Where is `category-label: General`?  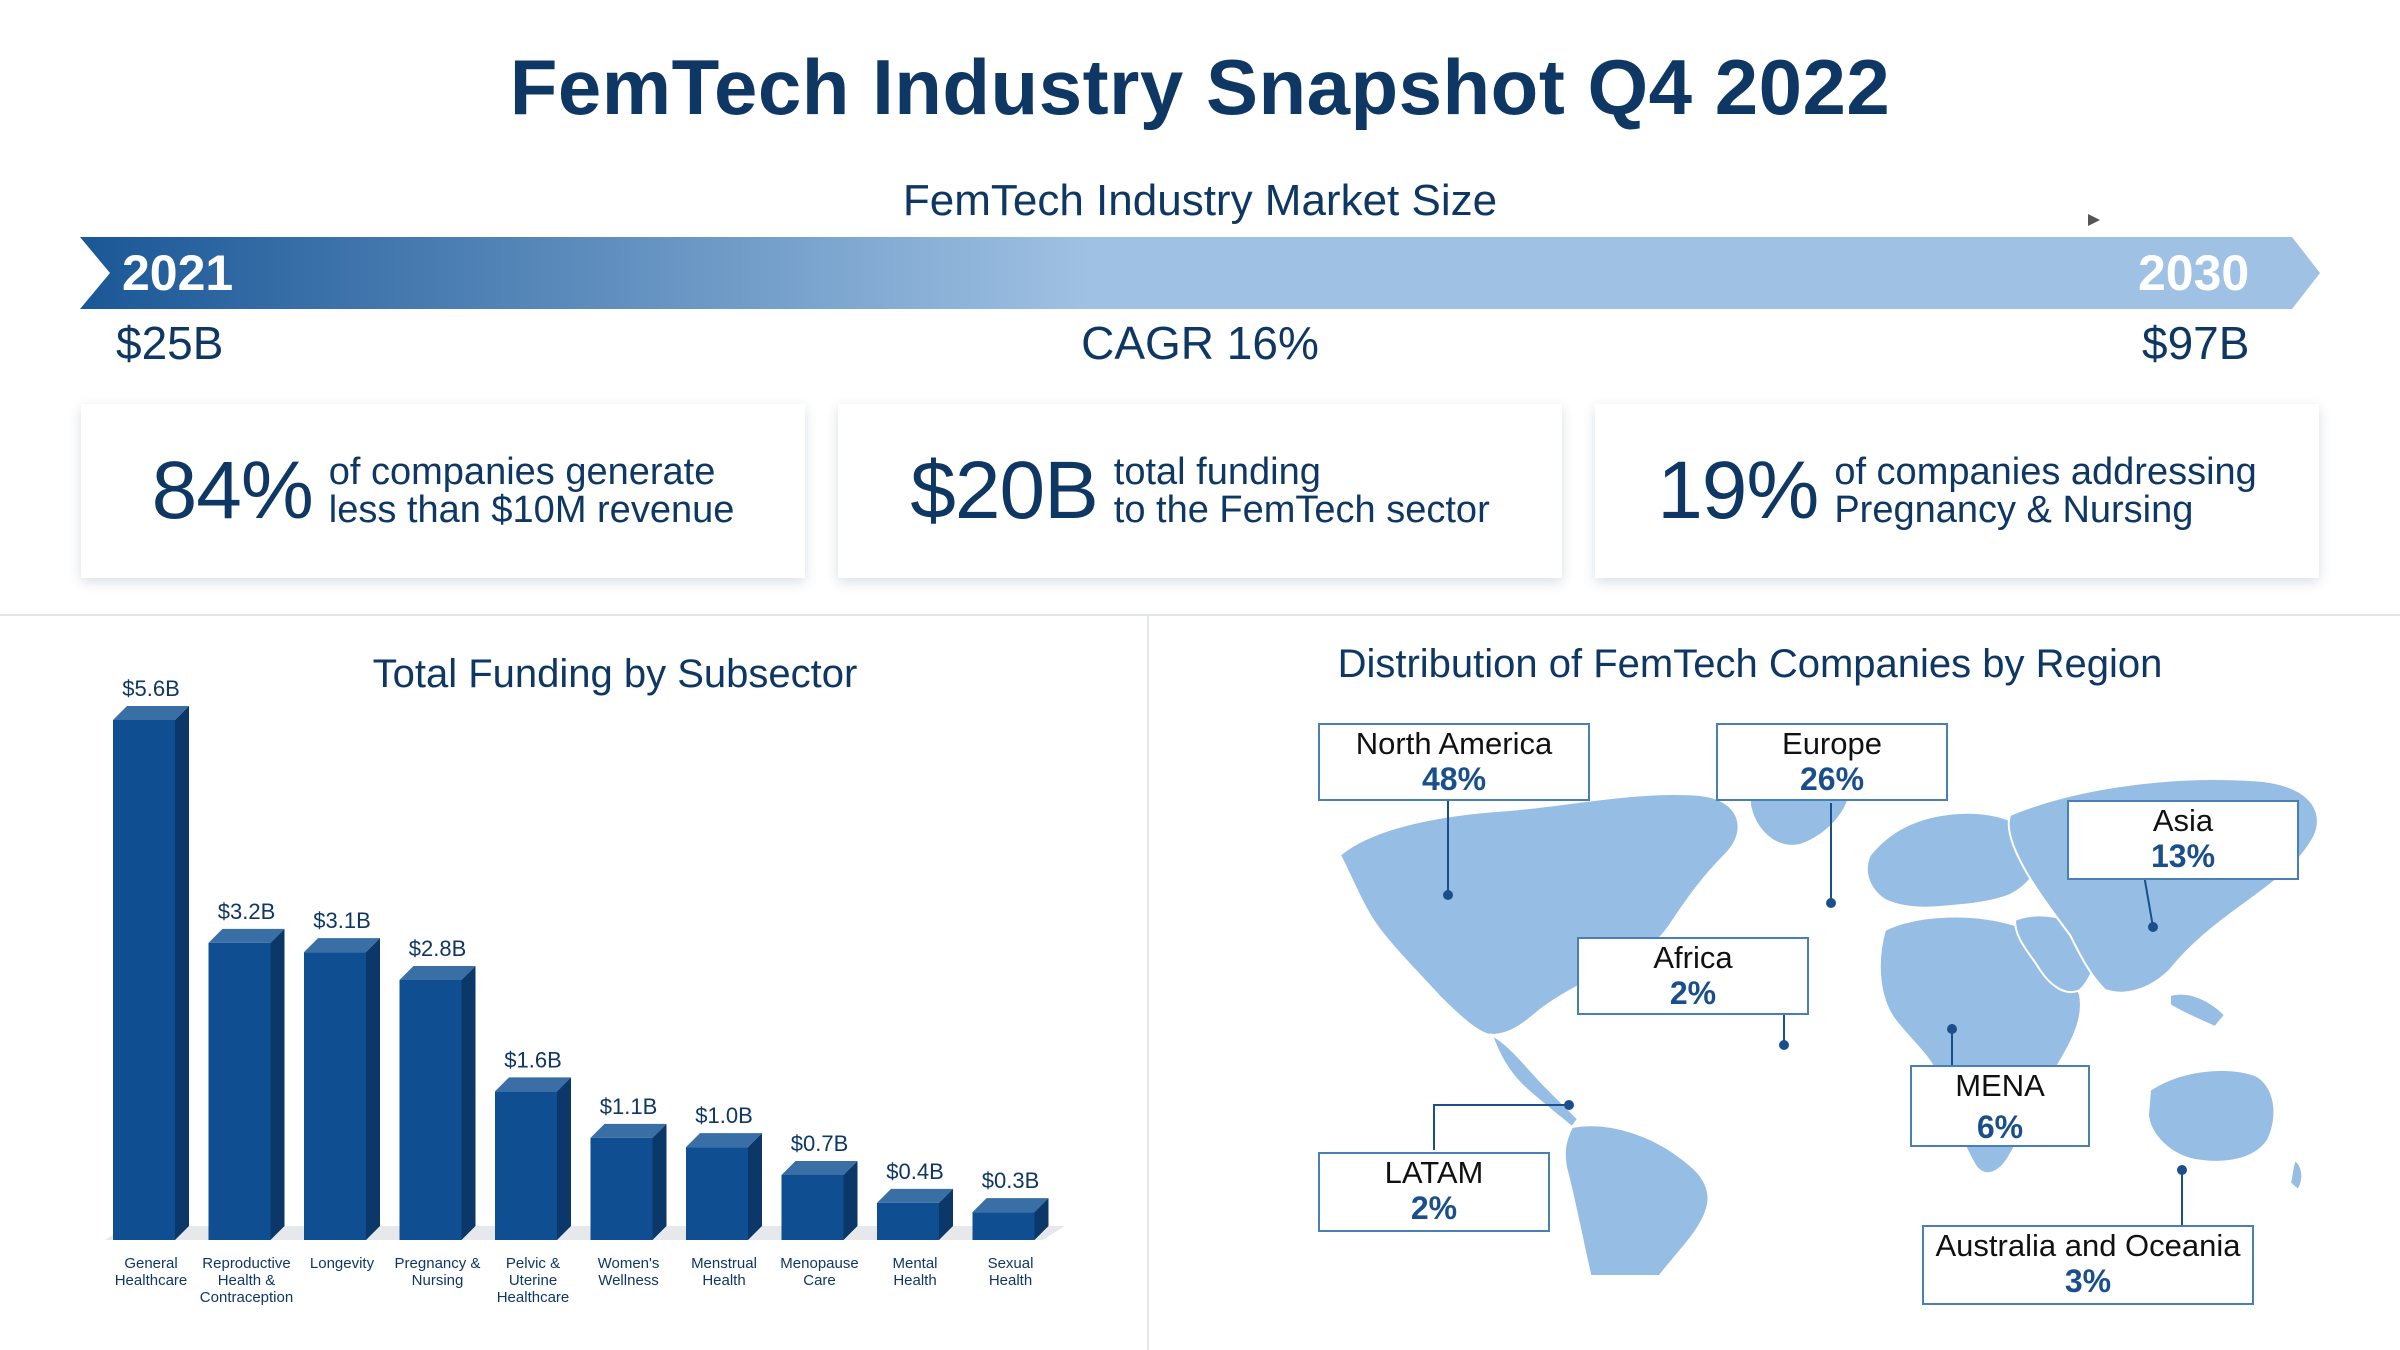 category-label: General is located at coordinates (150, 1263).